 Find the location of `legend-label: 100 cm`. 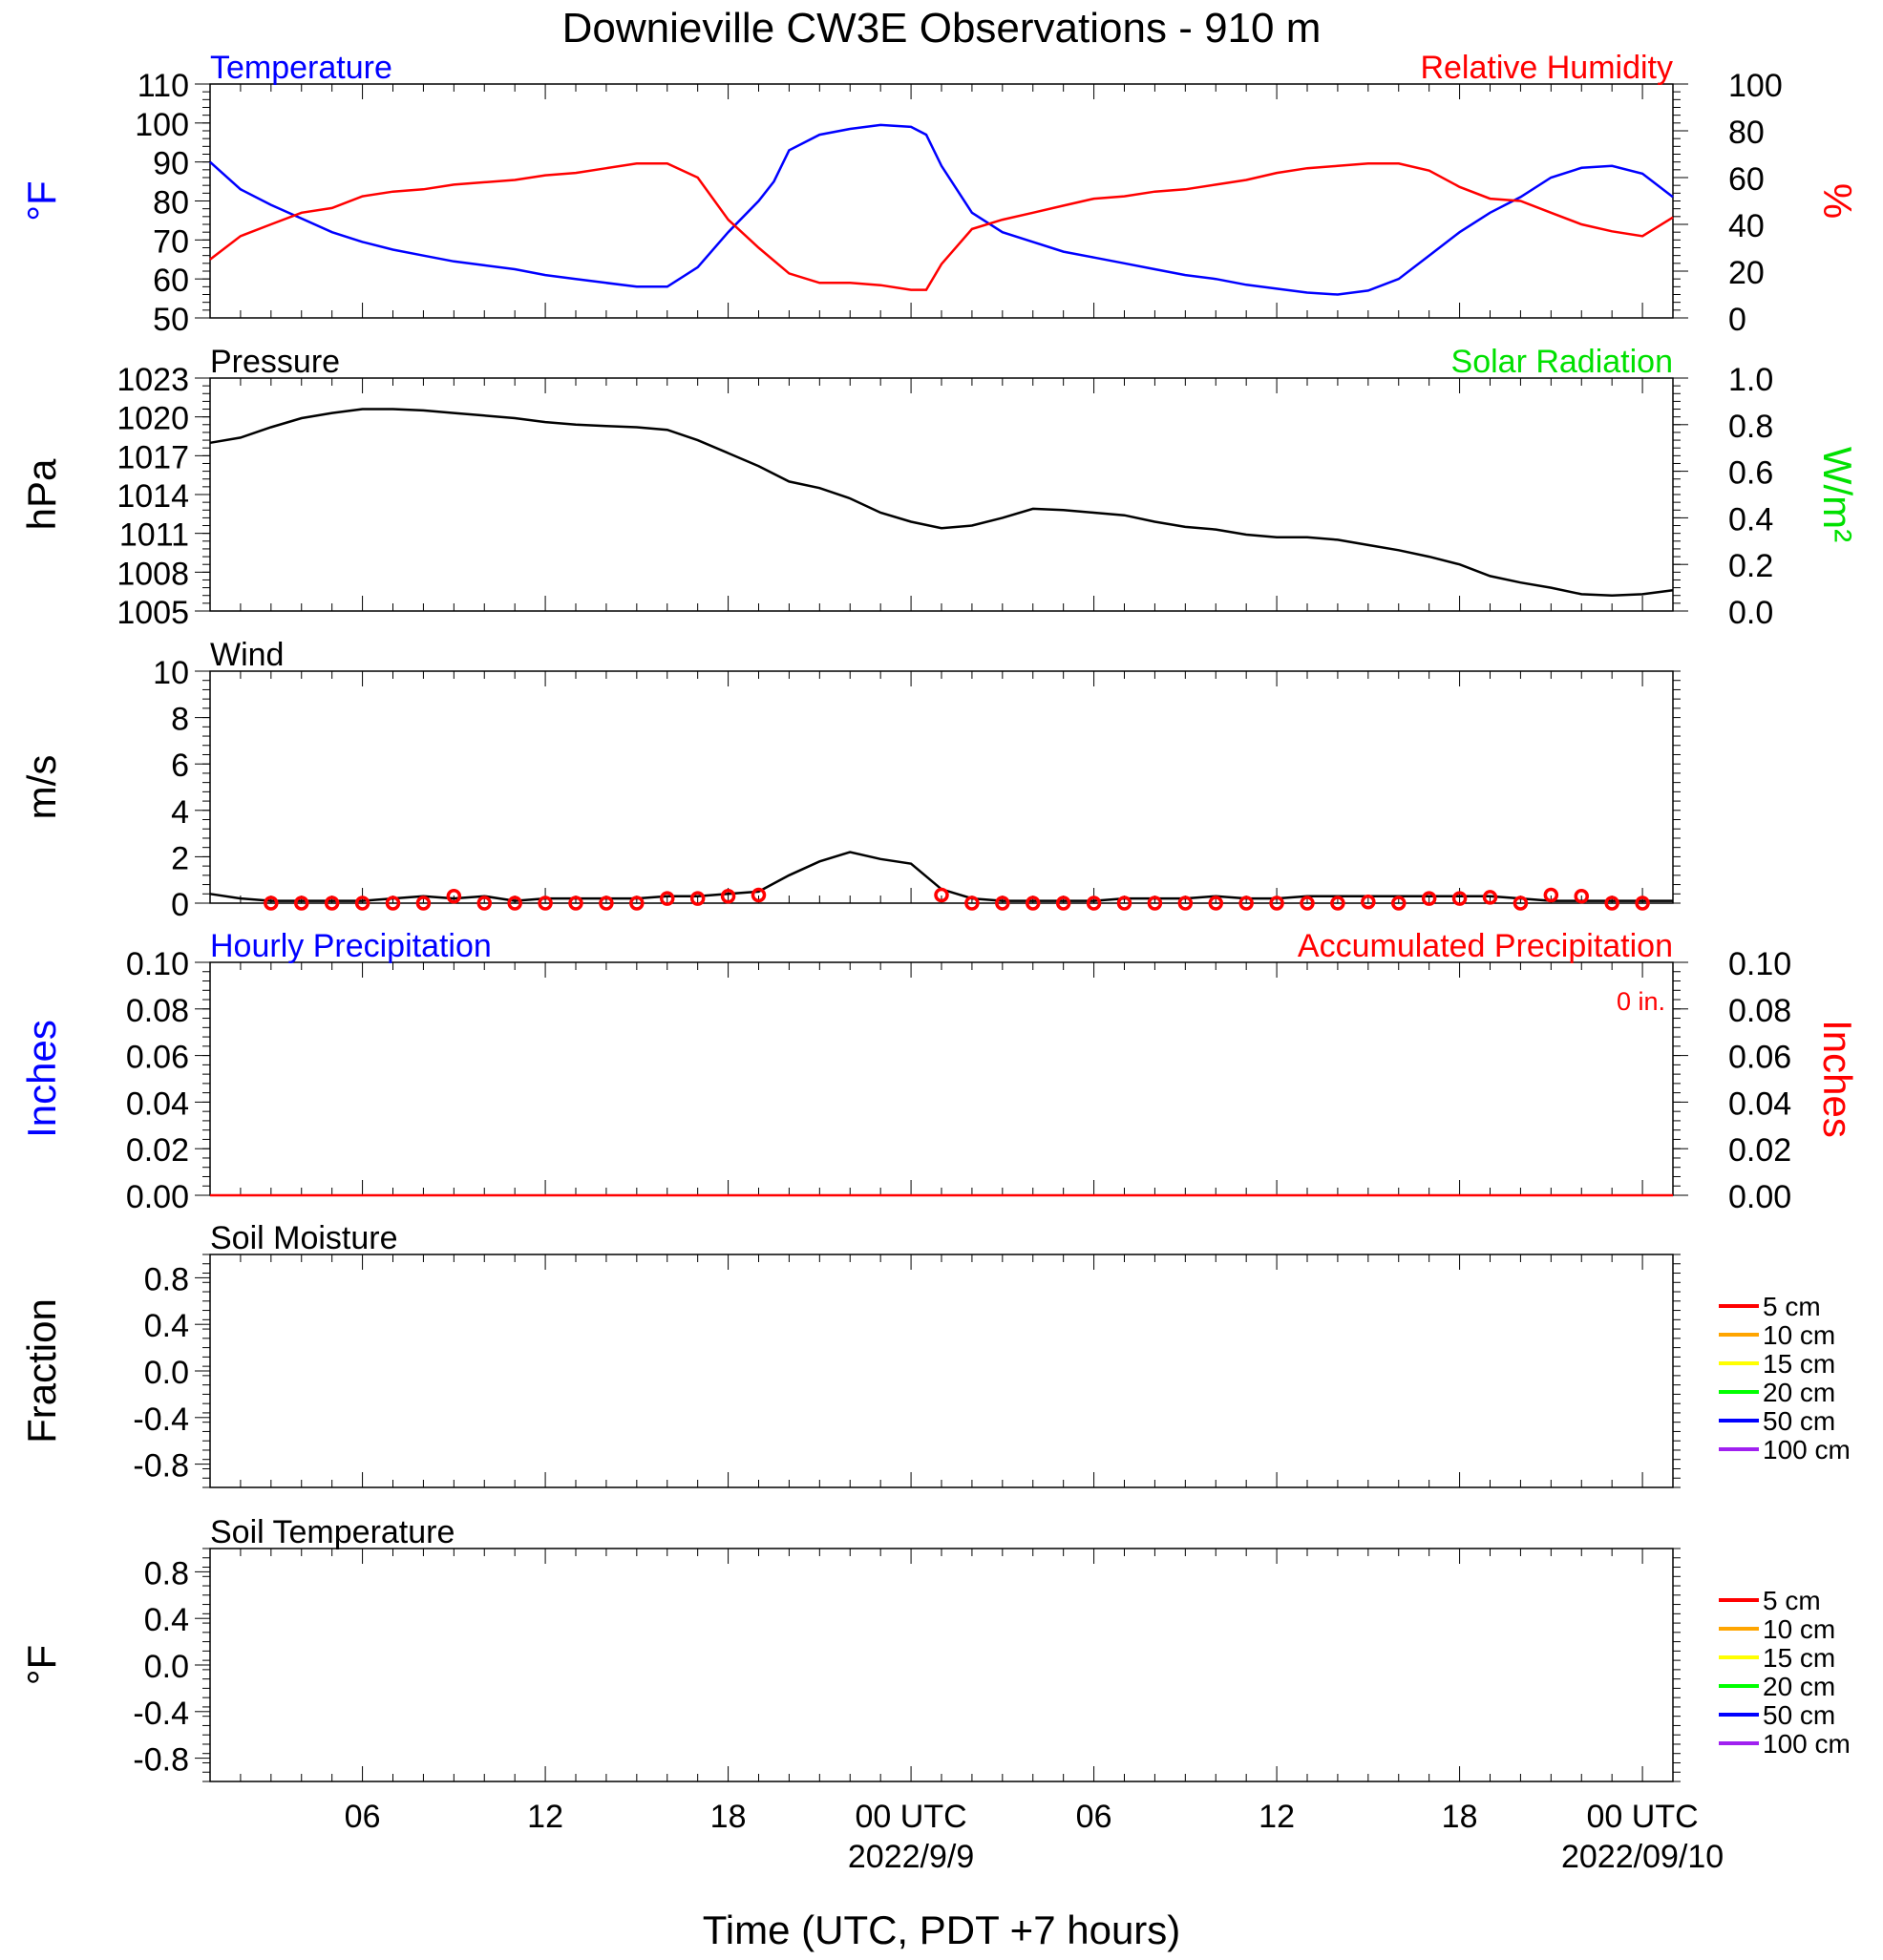

legend-label: 100 cm is located at coordinates (1807, 1744).